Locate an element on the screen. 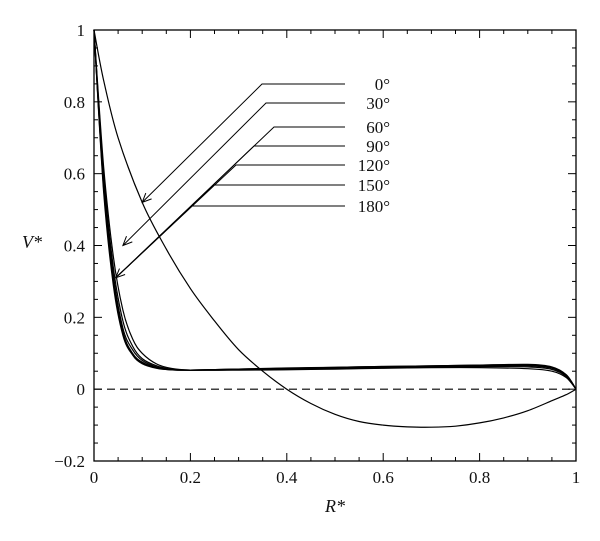 The height and width of the screenshot is (541, 600). y-tick-label: 0.2 is located at coordinates (74, 317).